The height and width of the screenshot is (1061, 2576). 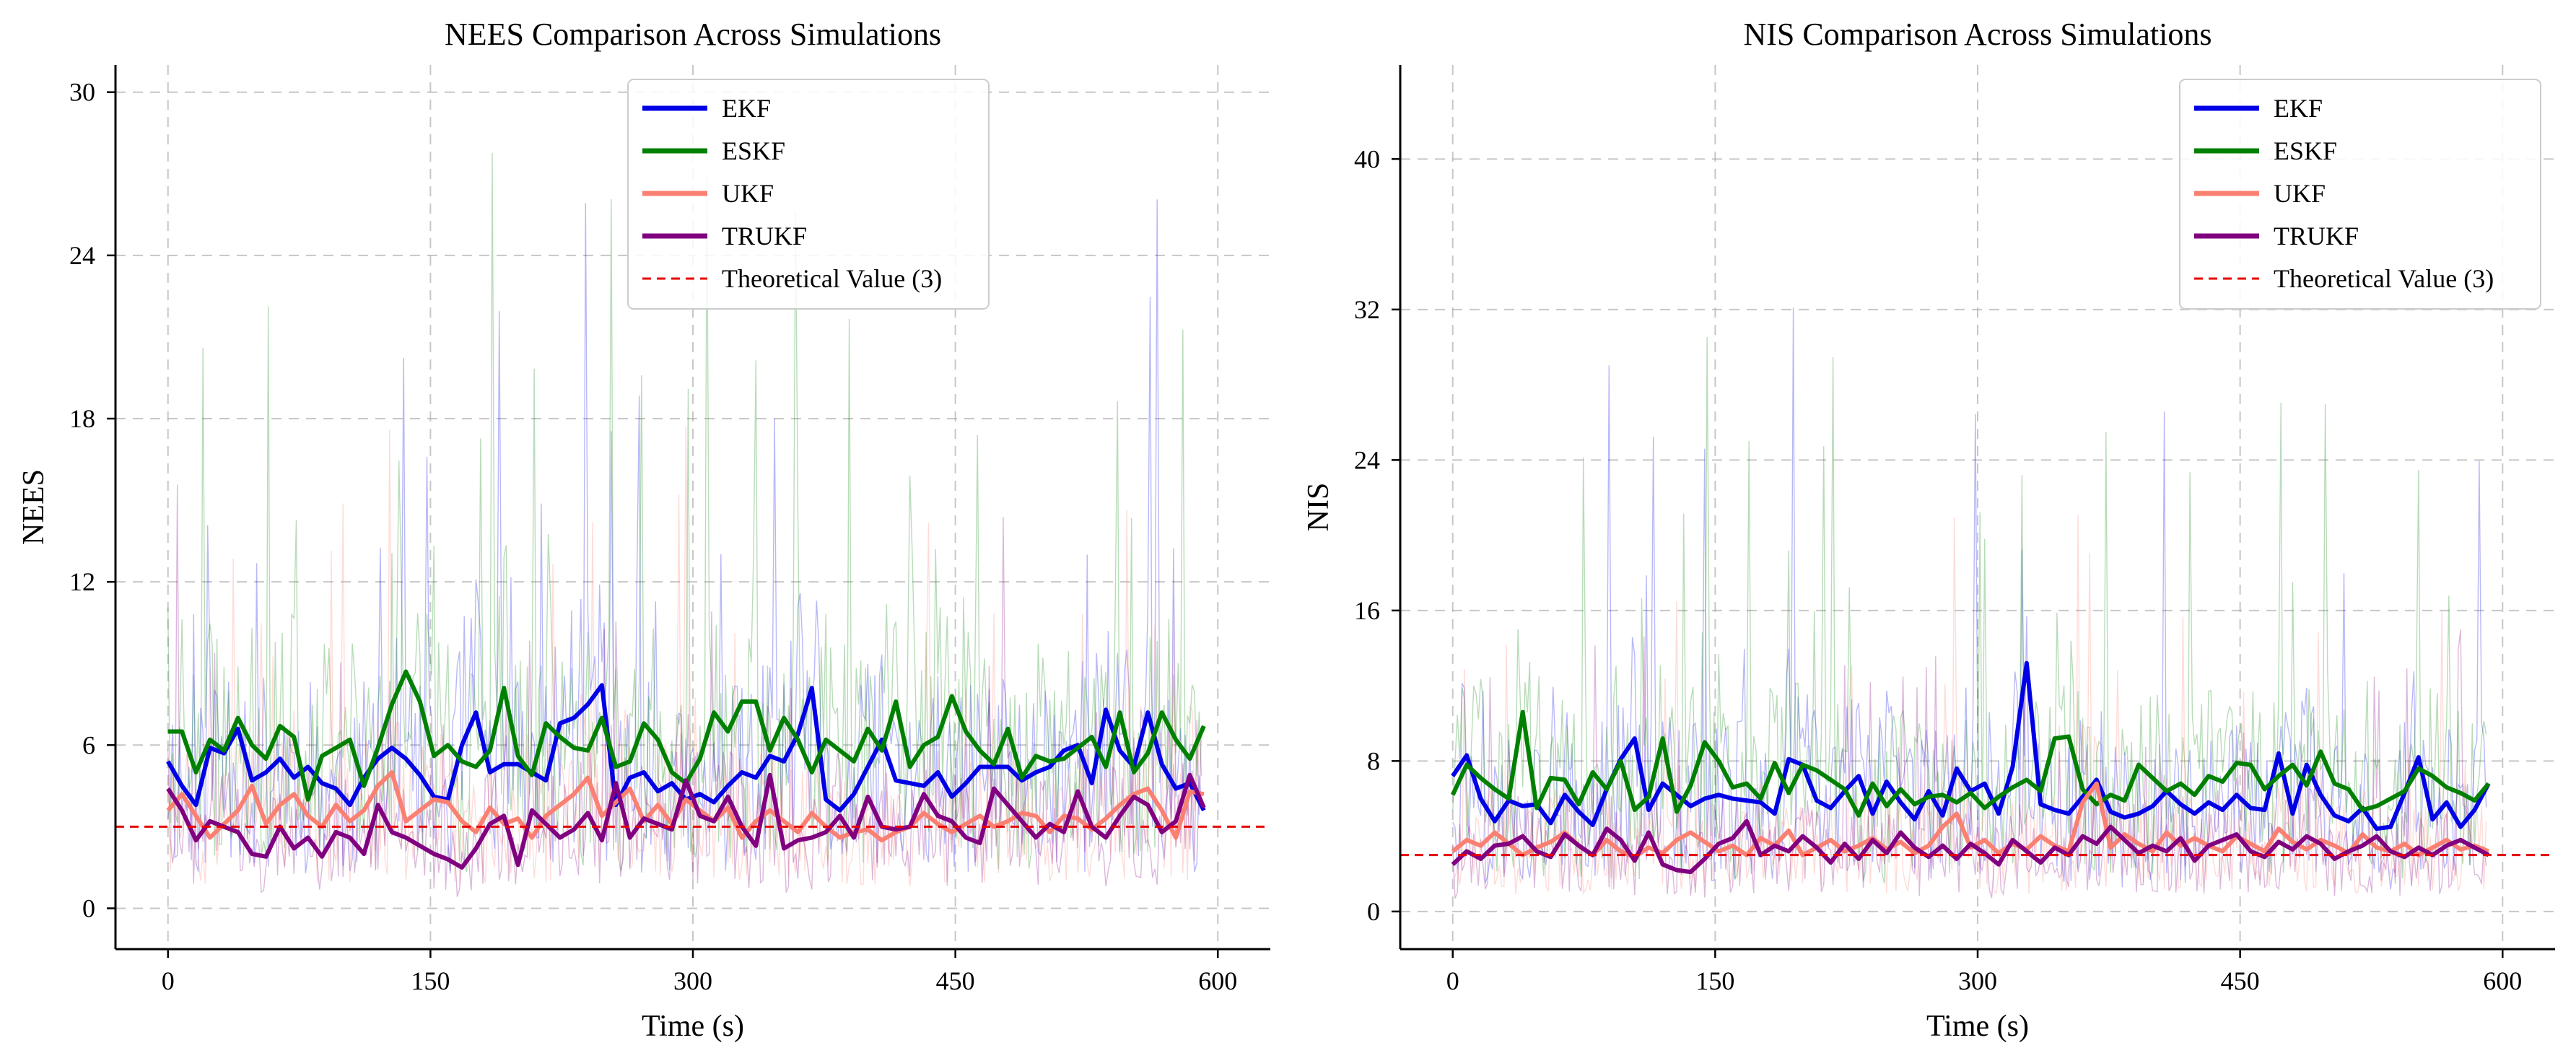 I want to click on nis-series-eskf, so click(x=1970, y=763).